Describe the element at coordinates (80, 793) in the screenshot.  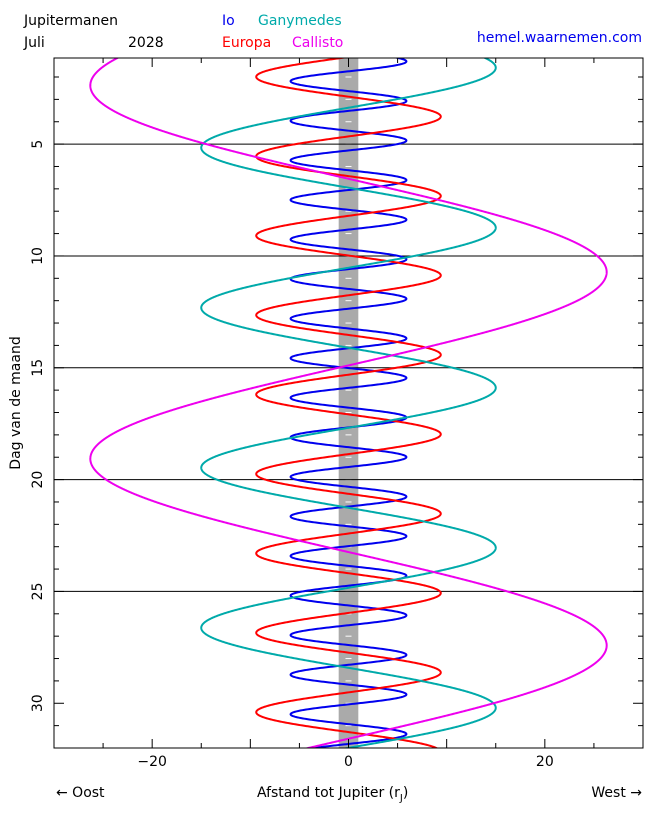
I see `east-label: ← Oost` at that location.